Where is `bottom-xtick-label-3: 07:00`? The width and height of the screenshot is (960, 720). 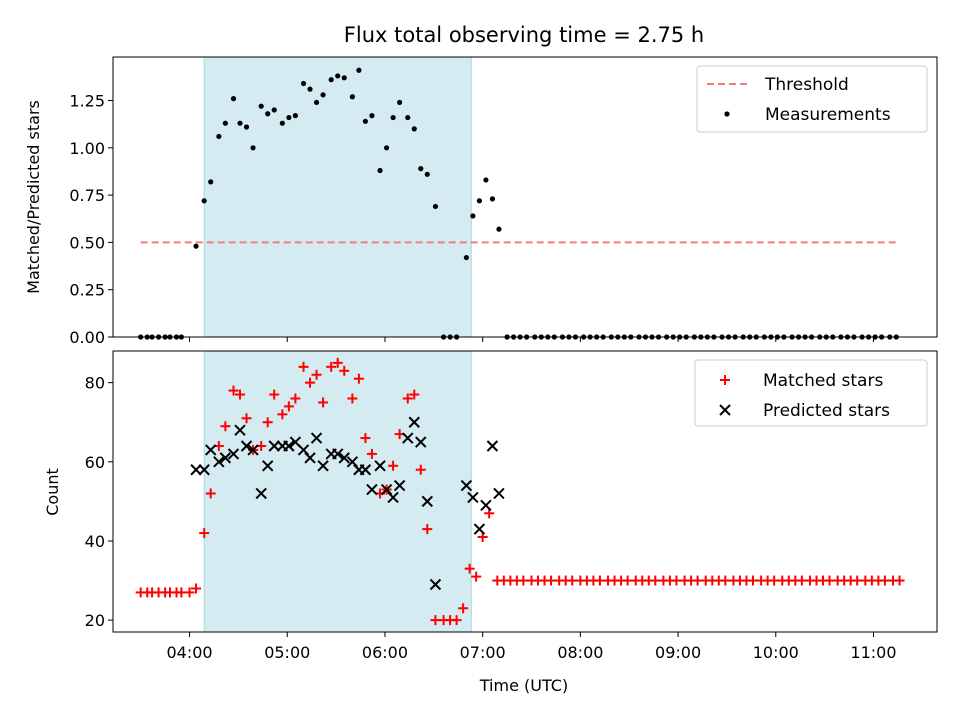 bottom-xtick-label-3: 07:00 is located at coordinates (483, 652).